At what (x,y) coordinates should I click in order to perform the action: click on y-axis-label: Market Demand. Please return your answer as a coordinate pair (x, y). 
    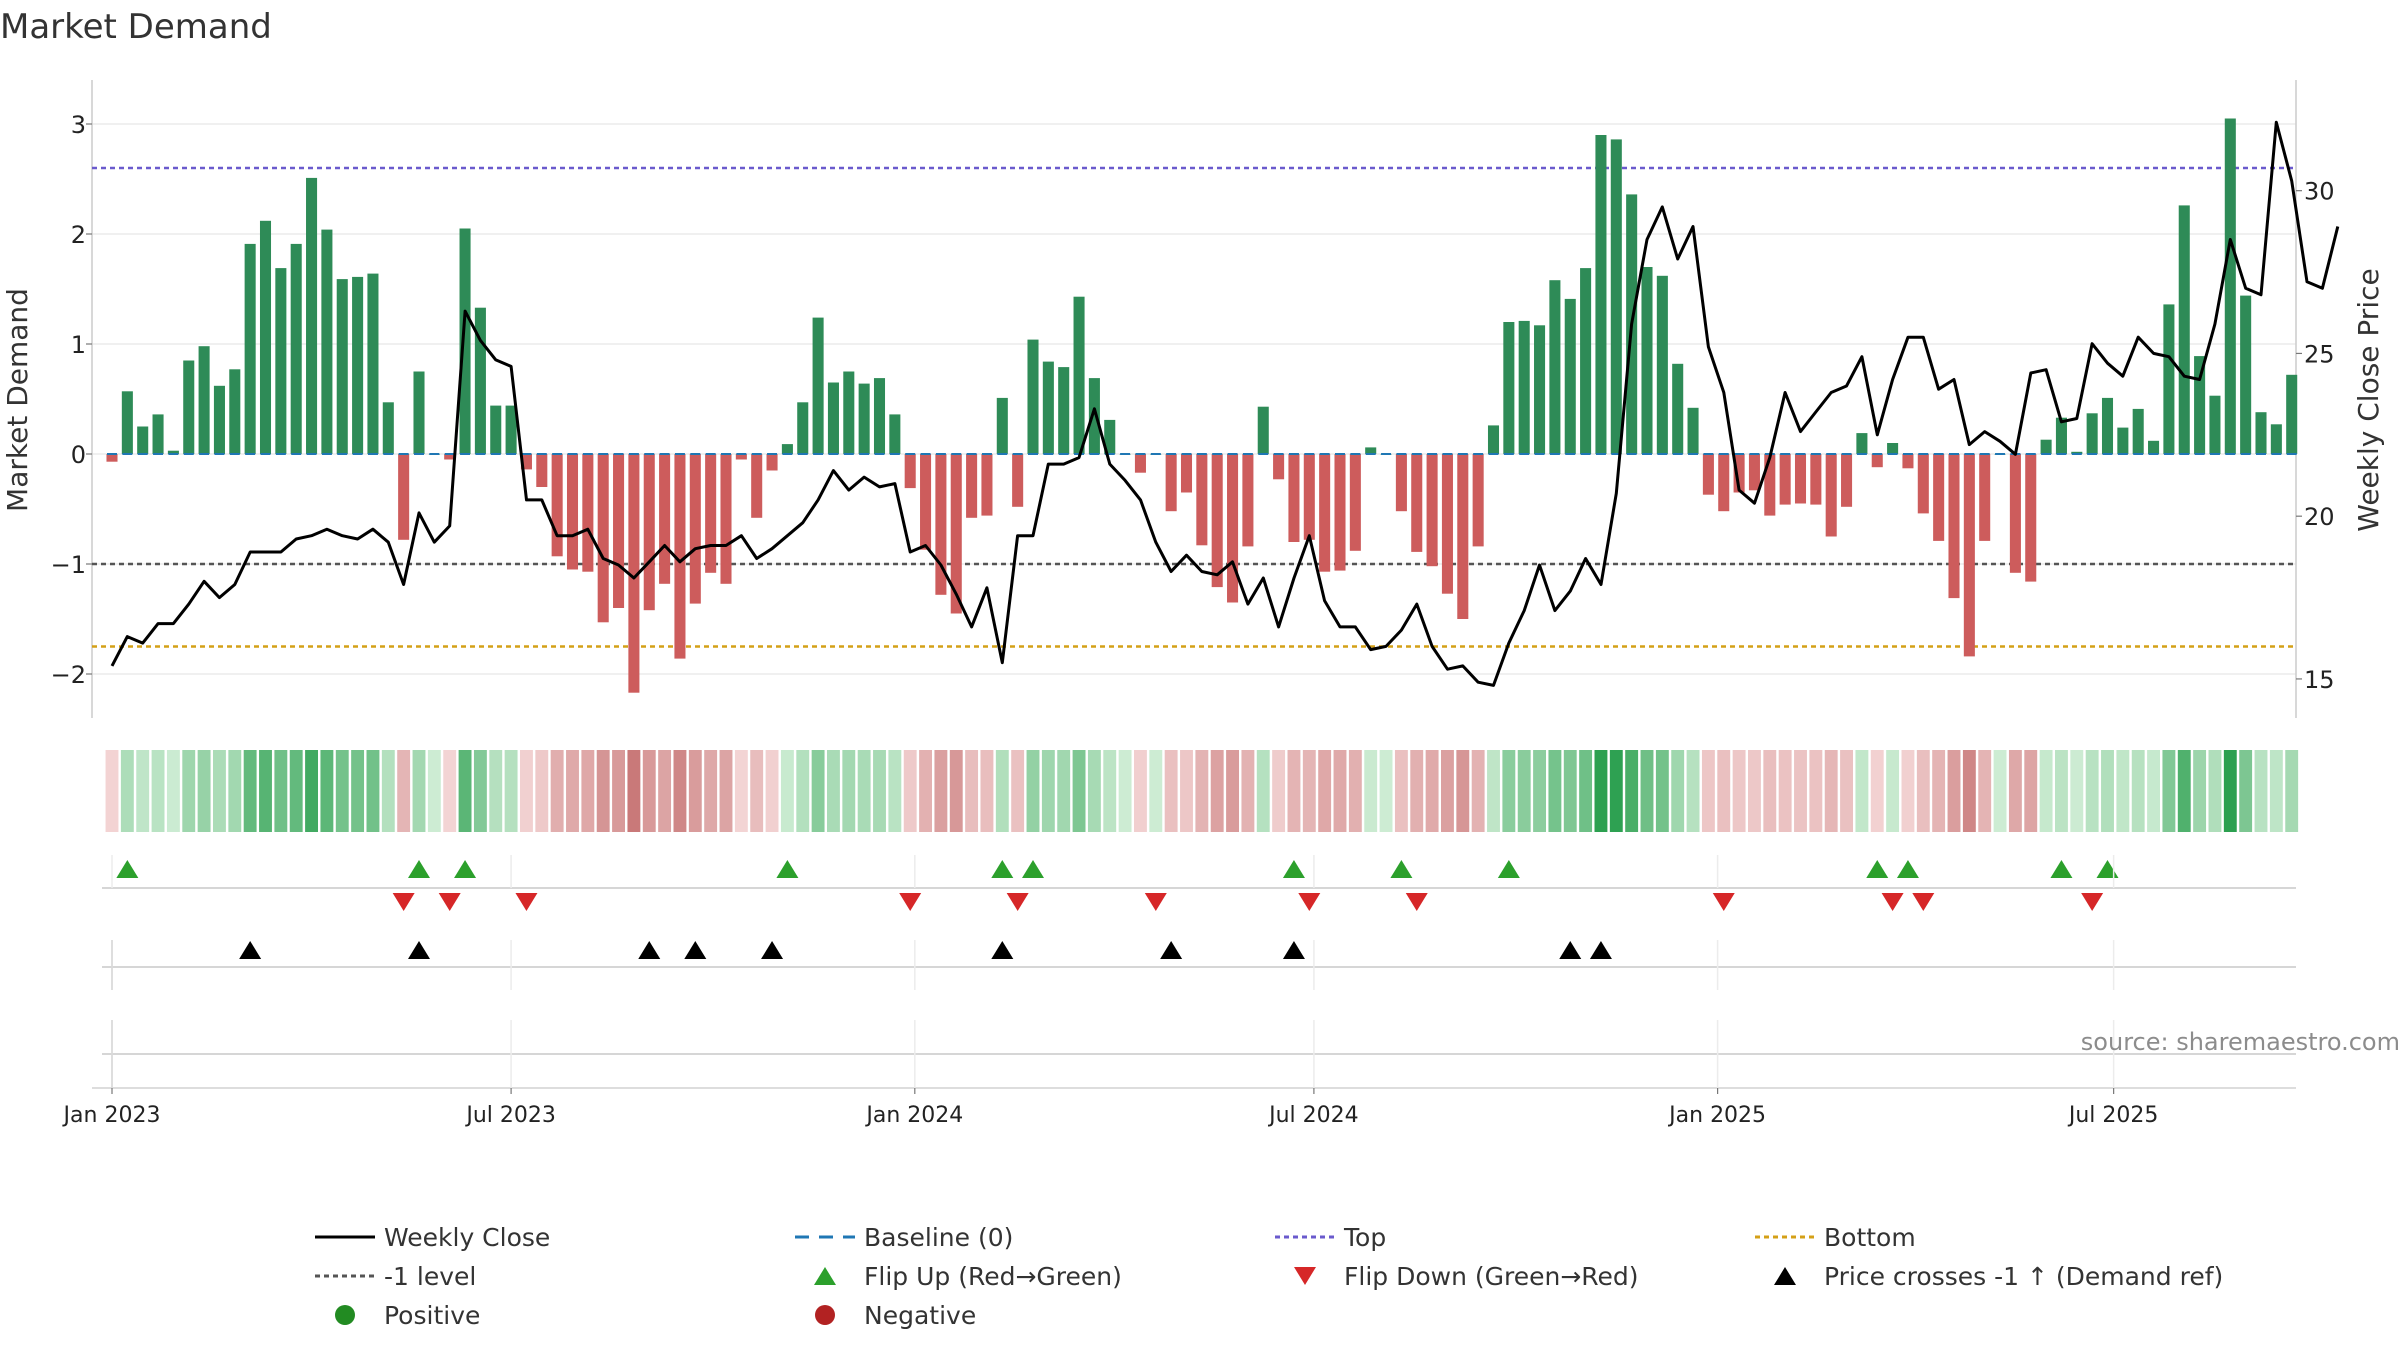
    Looking at the image, I should click on (17, 400).